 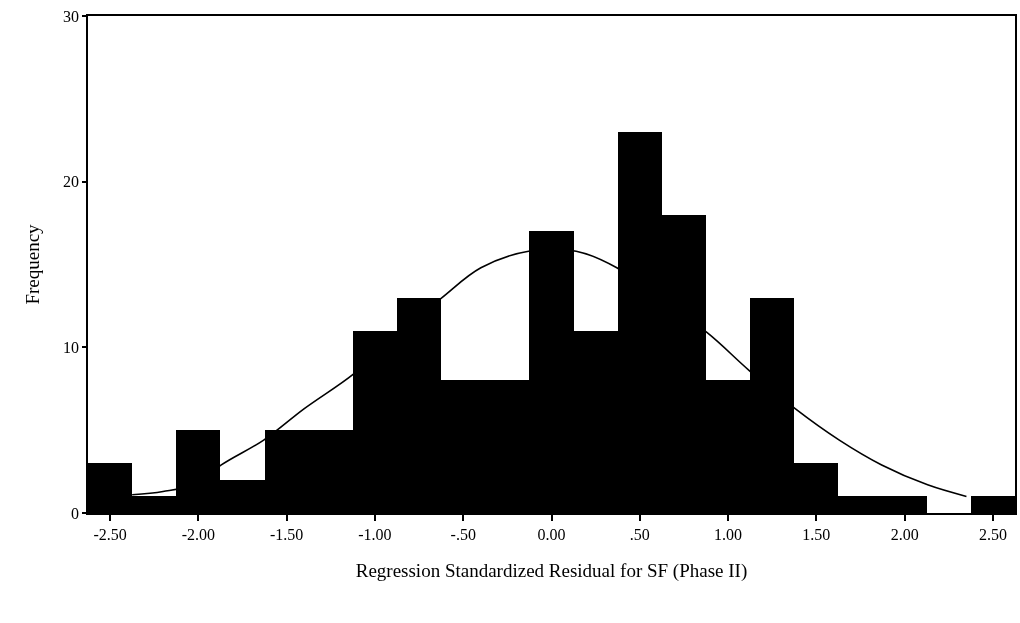 I want to click on y-axis-title: Frequency, so click(x=33, y=264).